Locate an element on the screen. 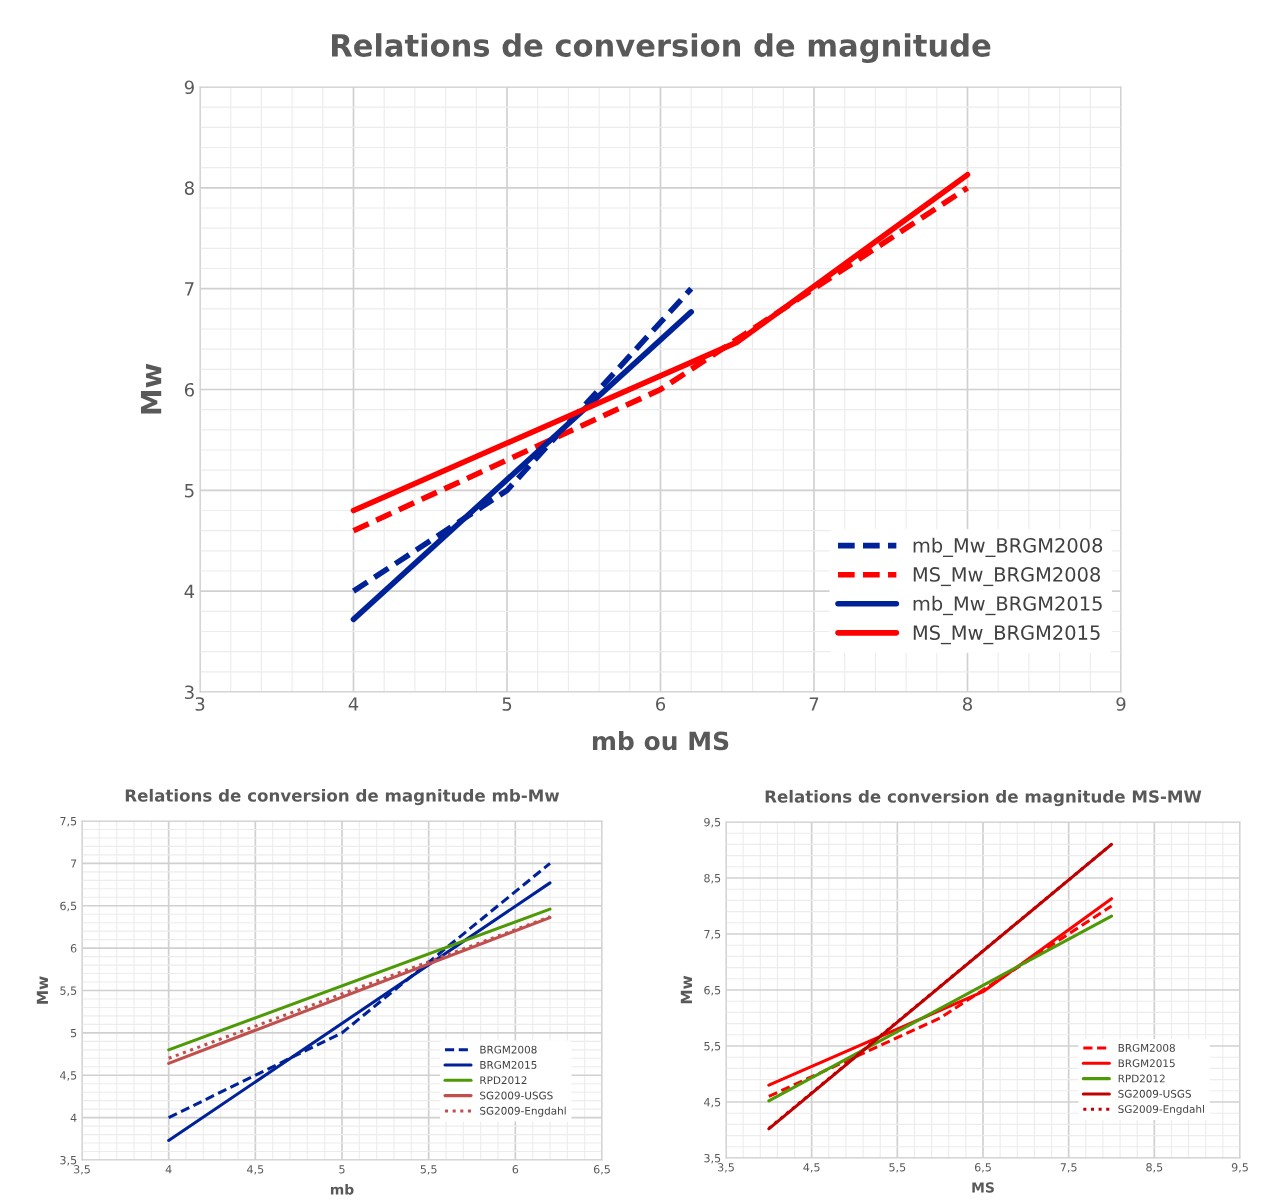  legend-label: MS_Mw_BRGM2015 is located at coordinates (1006, 635).